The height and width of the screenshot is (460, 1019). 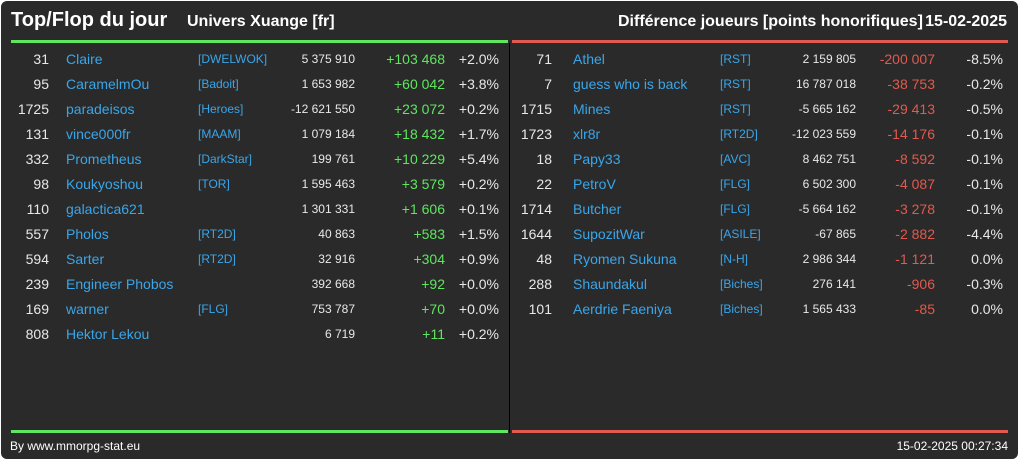 What do you see at coordinates (84, 59) in the screenshot?
I see `player-name-link: Claire` at bounding box center [84, 59].